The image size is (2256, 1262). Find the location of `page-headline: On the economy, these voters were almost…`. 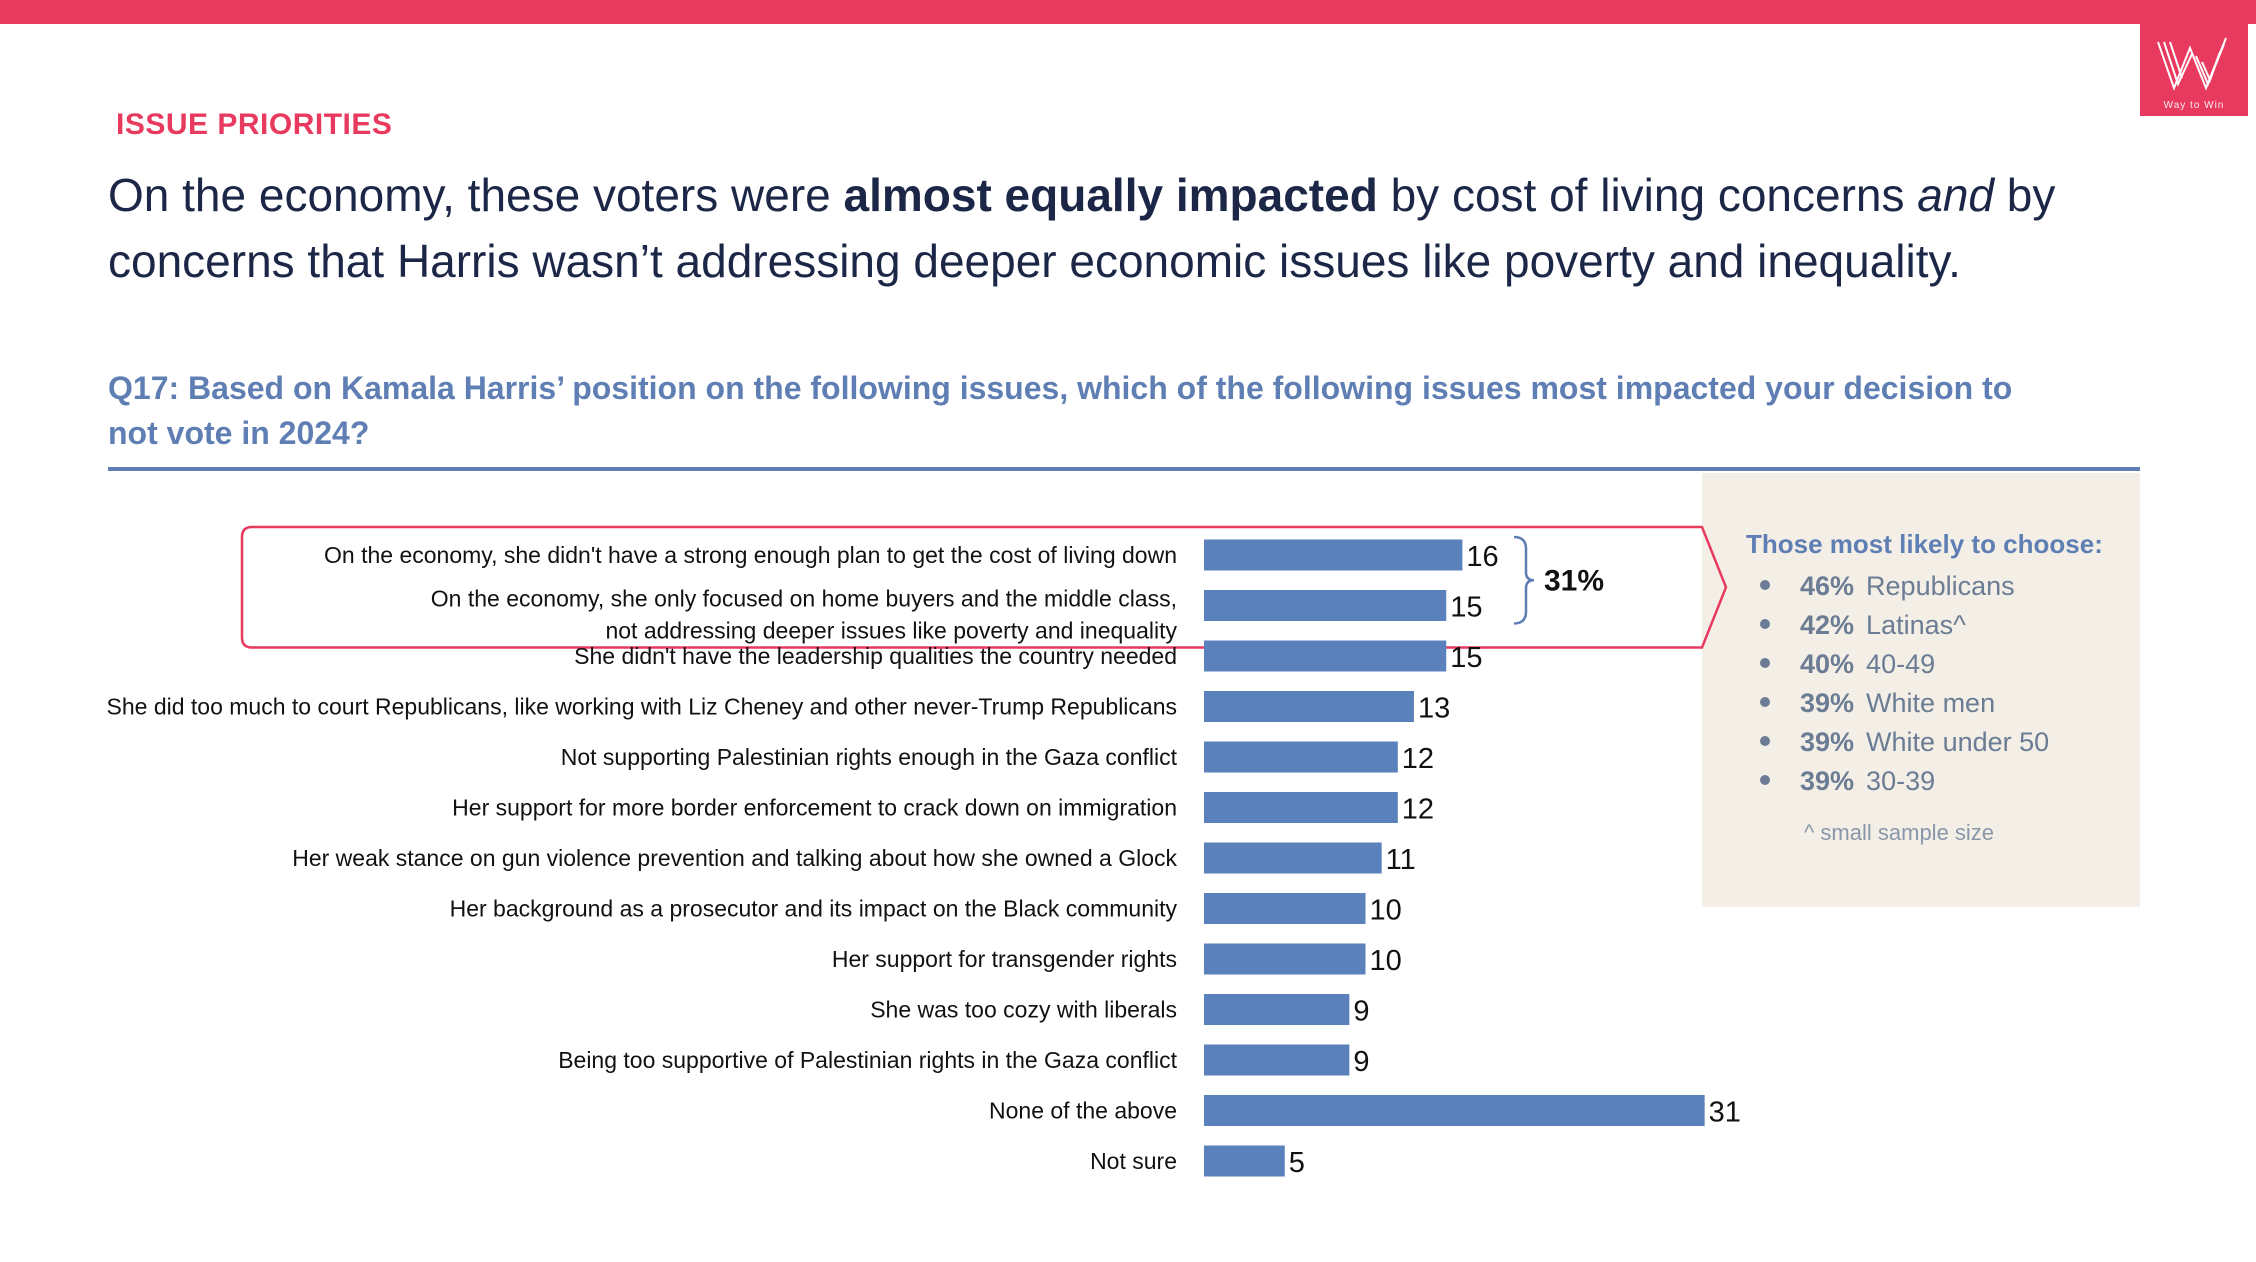

page-headline: On the economy, these voters were almost… is located at coordinates (1108, 228).